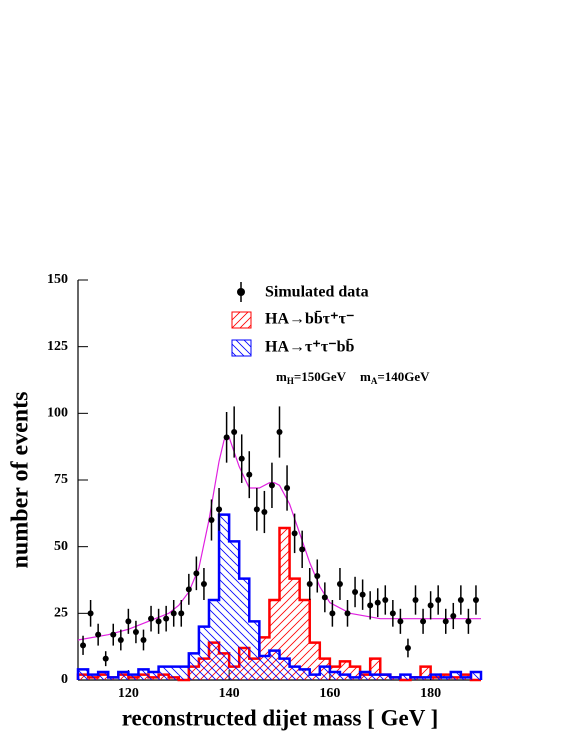 The image size is (578, 747). Describe the element at coordinates (128, 693) in the screenshot. I see `x-tick-label: 120` at that location.